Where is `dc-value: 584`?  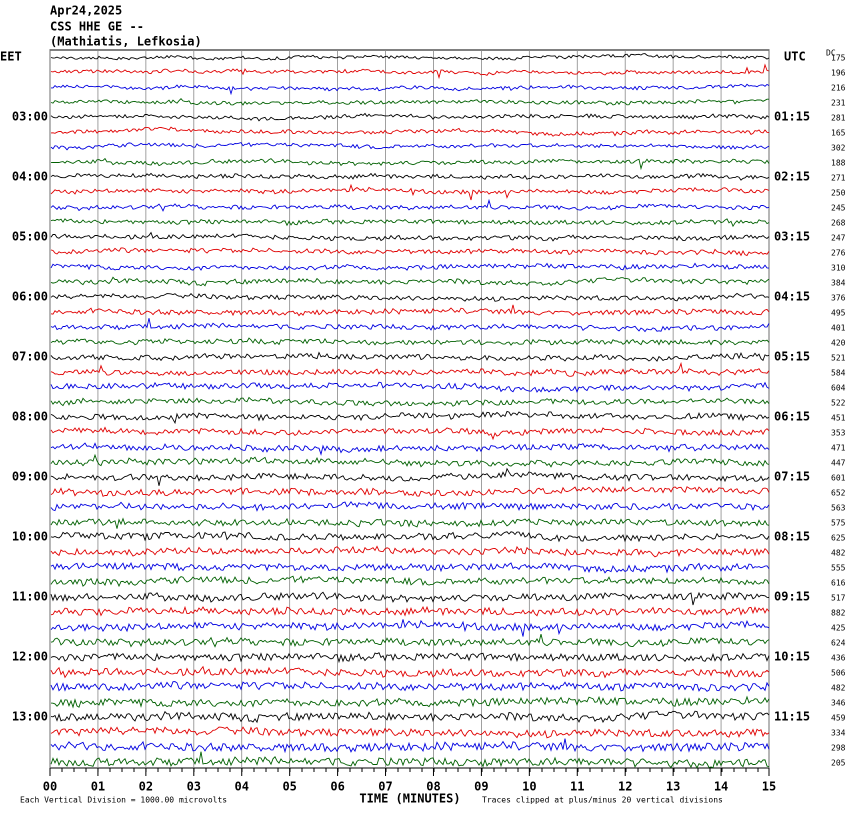
dc-value: 584 is located at coordinates (838, 373).